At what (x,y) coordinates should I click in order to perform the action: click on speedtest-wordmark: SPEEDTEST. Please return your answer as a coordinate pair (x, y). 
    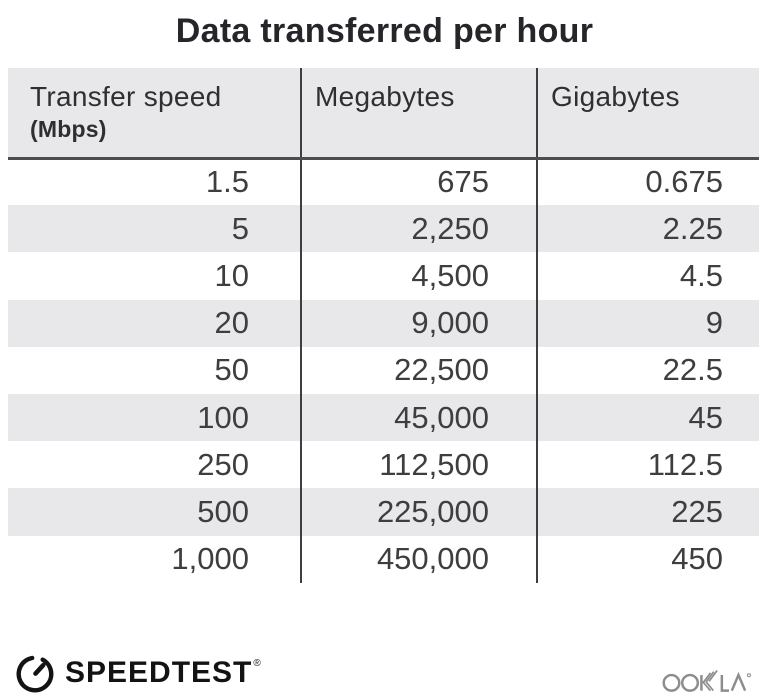
    Looking at the image, I should click on (159, 672).